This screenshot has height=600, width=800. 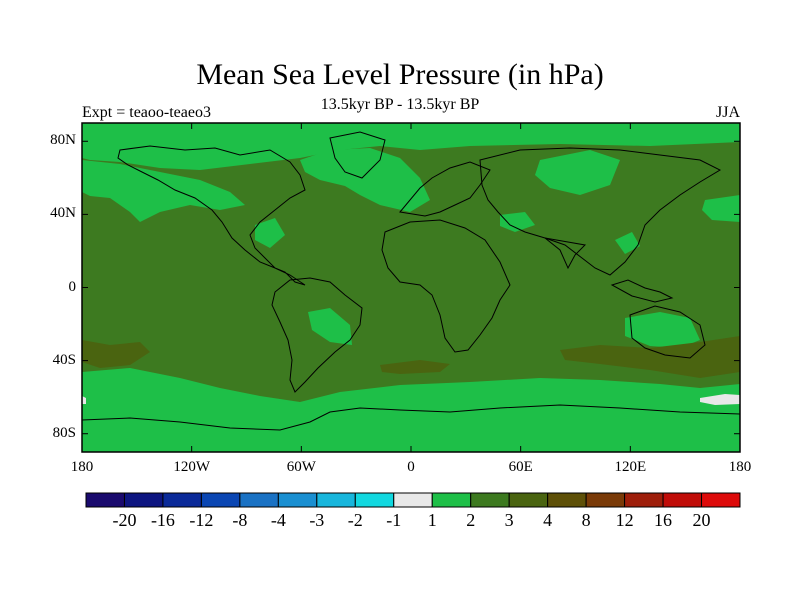 I want to click on coast-europe, so click(x=445, y=189).